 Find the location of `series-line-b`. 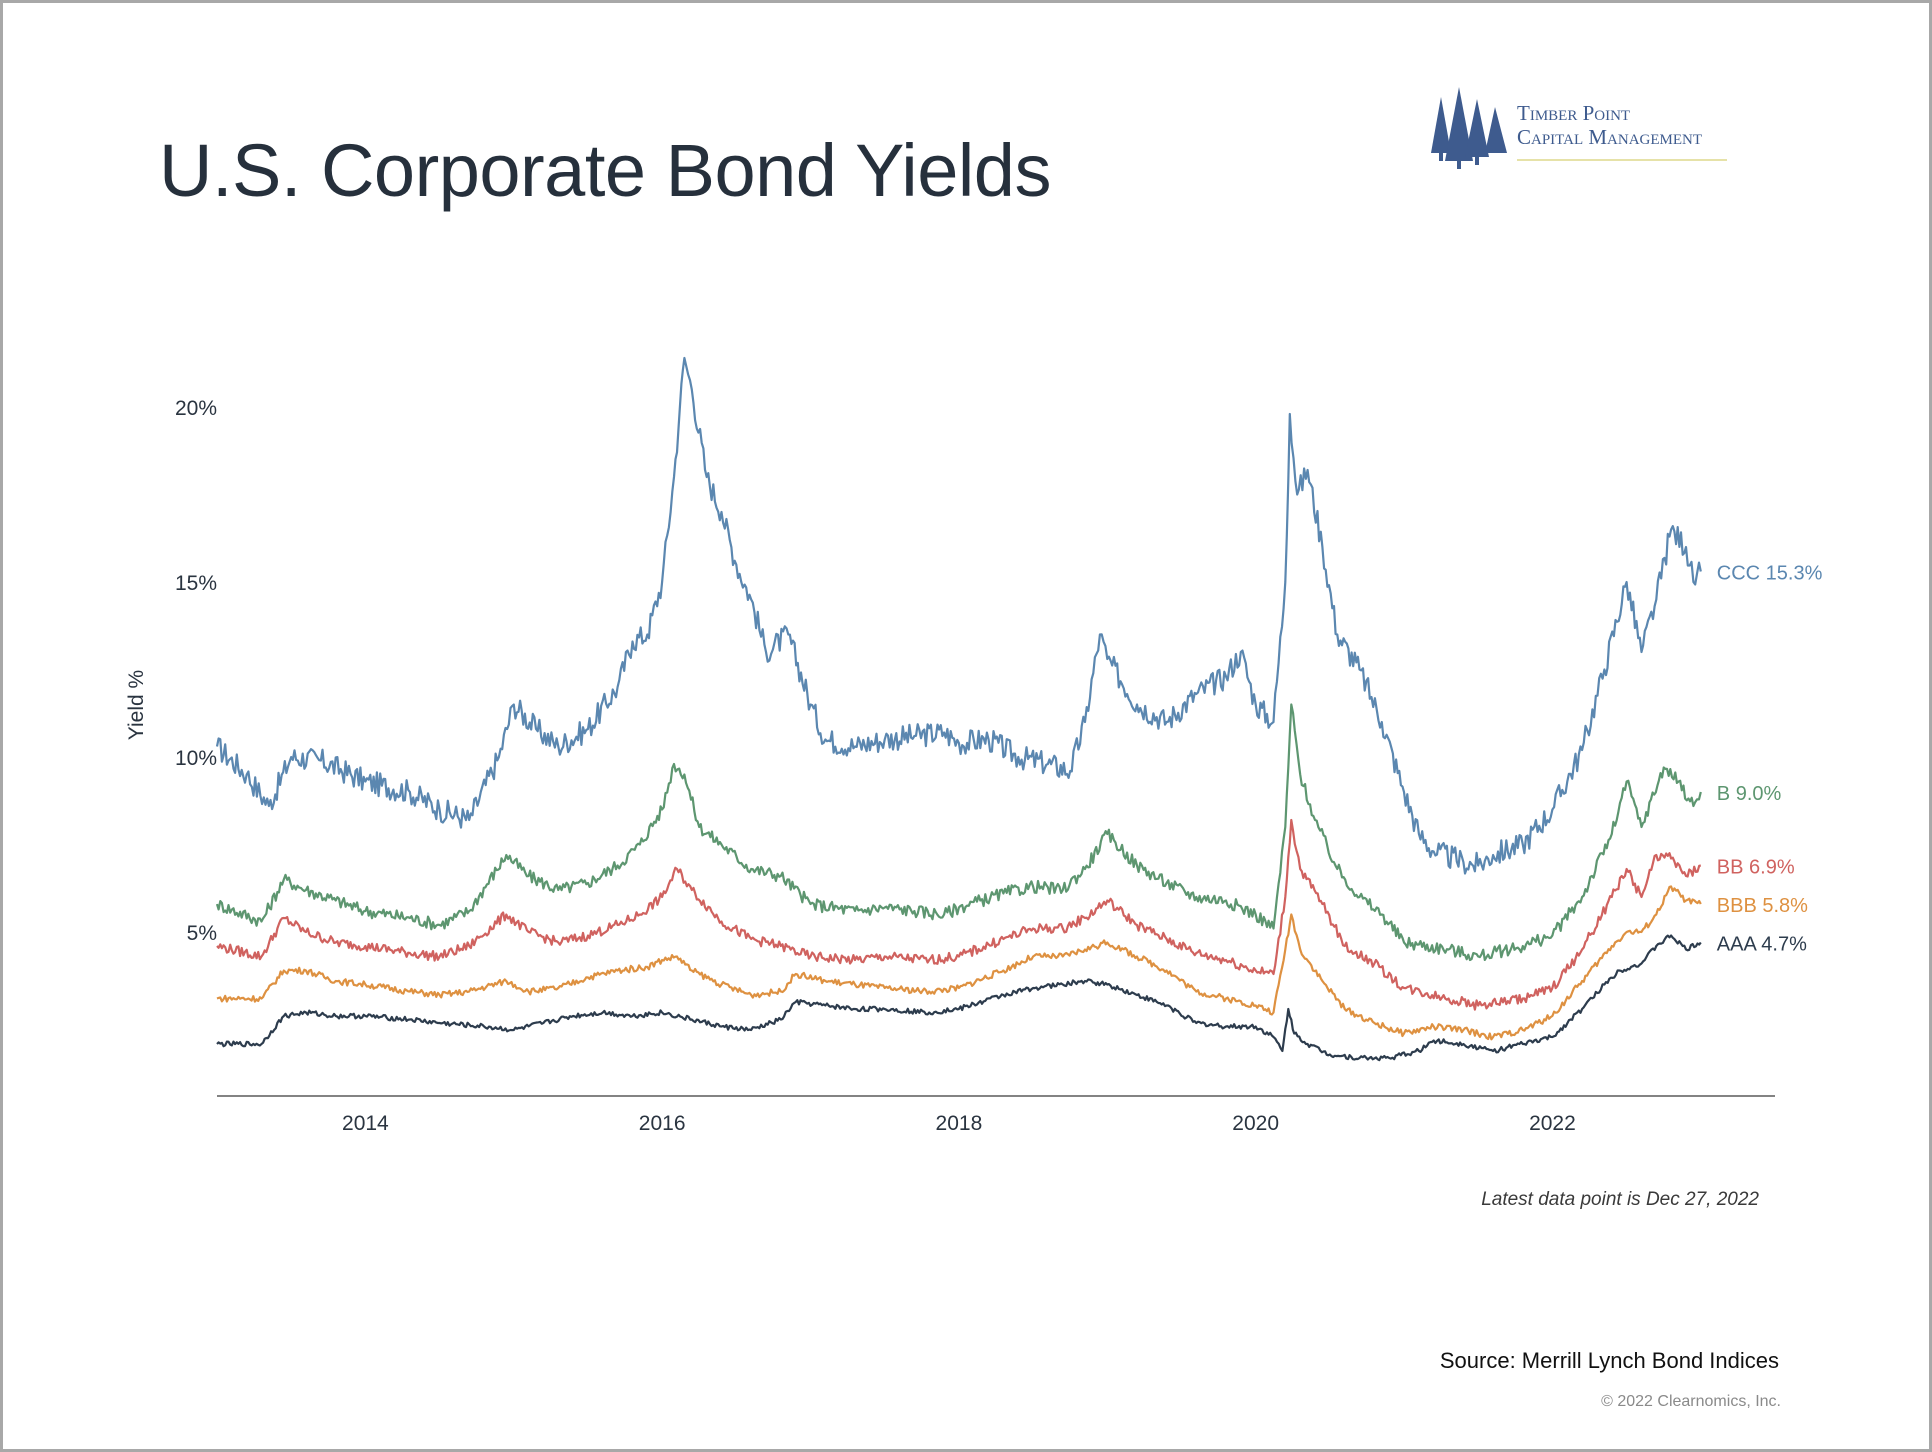

series-line-b is located at coordinates (958, 832).